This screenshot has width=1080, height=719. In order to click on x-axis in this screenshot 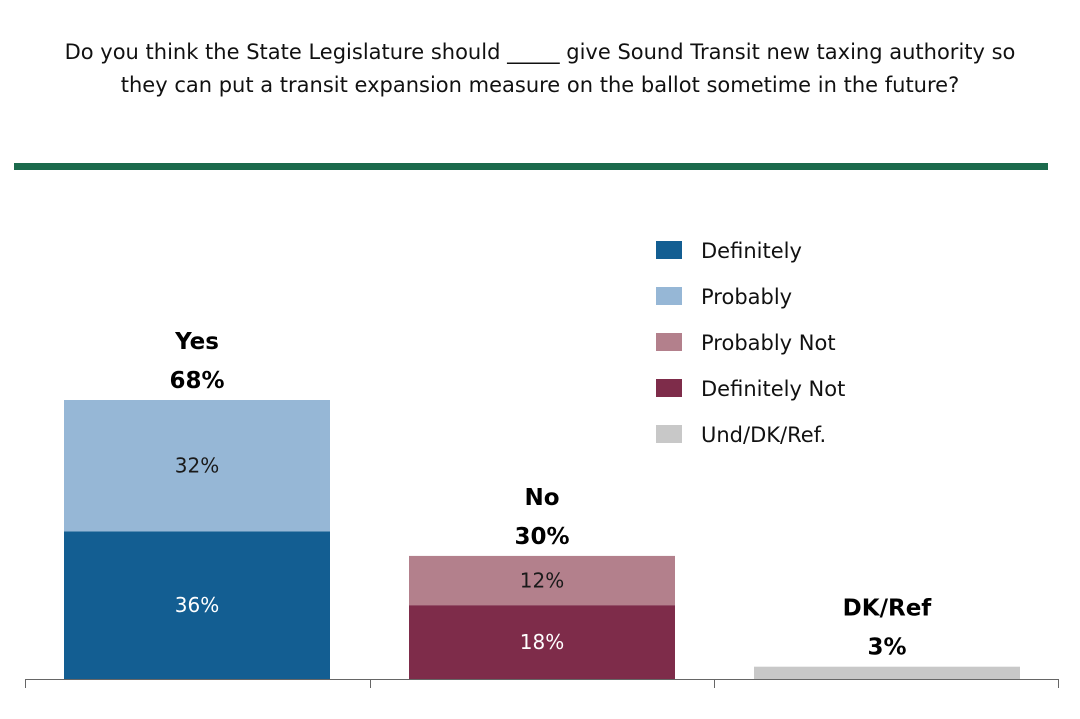, I will do `click(542, 683)`.